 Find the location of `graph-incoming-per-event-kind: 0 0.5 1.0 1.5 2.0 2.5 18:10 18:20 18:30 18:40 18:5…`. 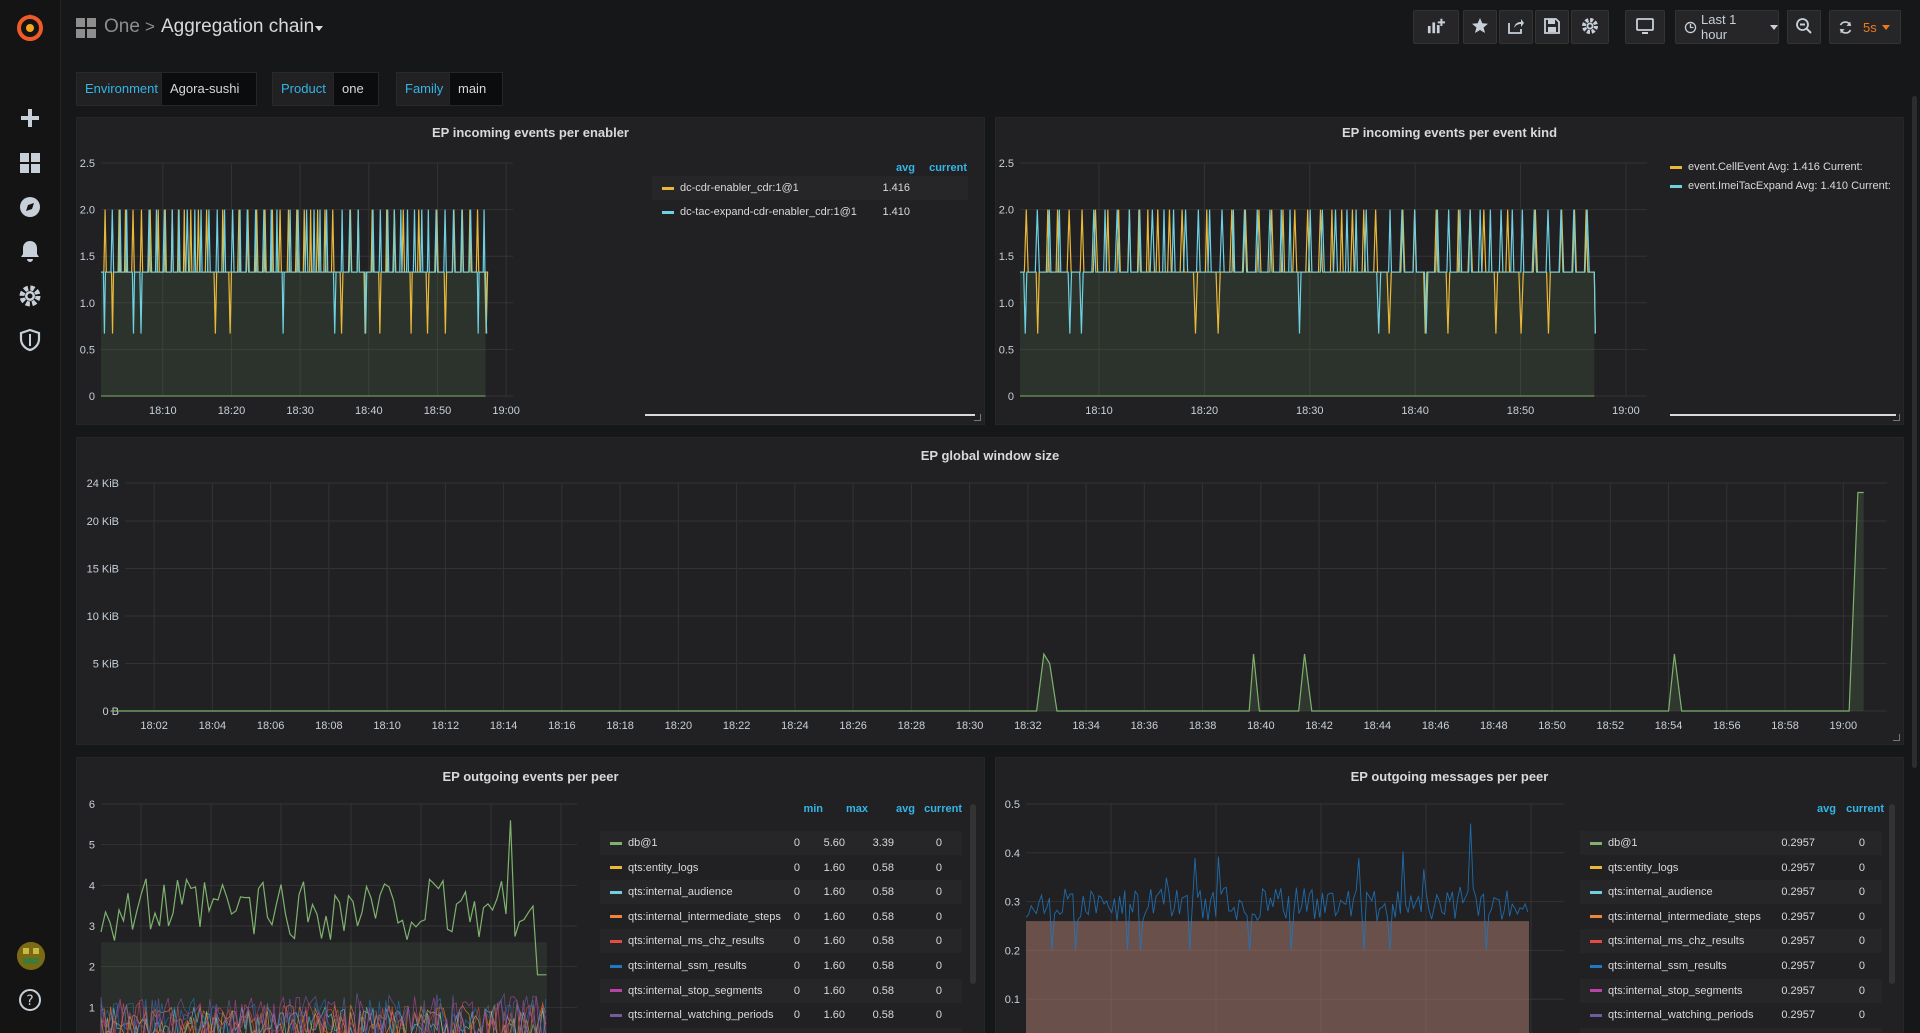

graph-incoming-per-event-kind: 0 0.5 1.0 1.5 2.0 2.5 18:10 18:20 18:30 18:40 18:5… is located at coordinates (1331, 271).